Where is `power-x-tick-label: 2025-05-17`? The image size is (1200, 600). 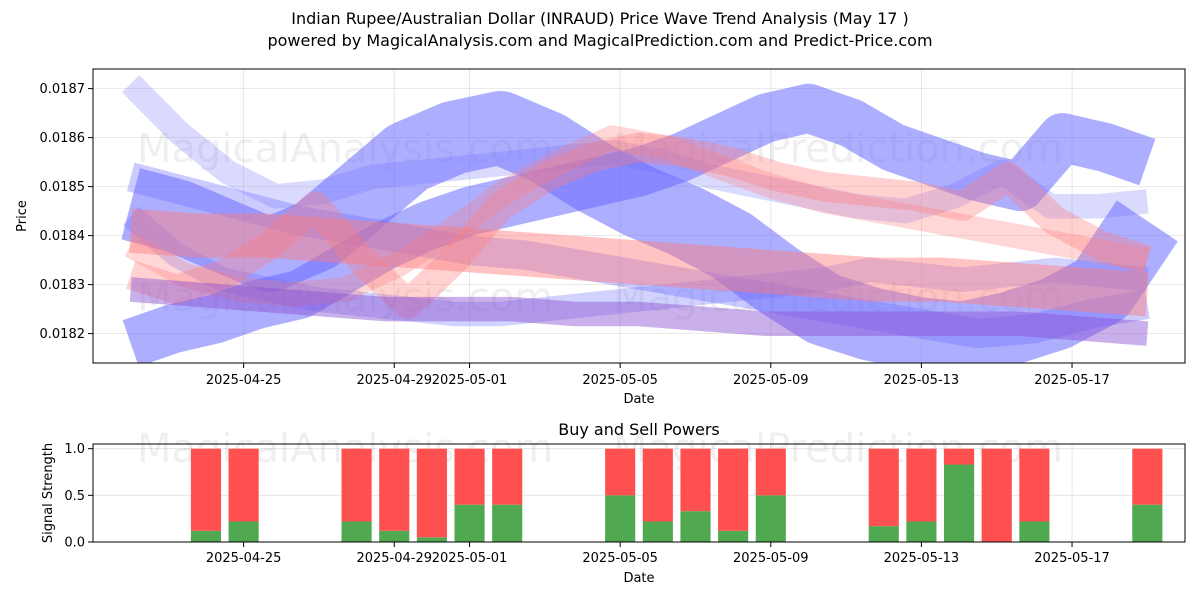 power-x-tick-label: 2025-05-17 is located at coordinates (1072, 558).